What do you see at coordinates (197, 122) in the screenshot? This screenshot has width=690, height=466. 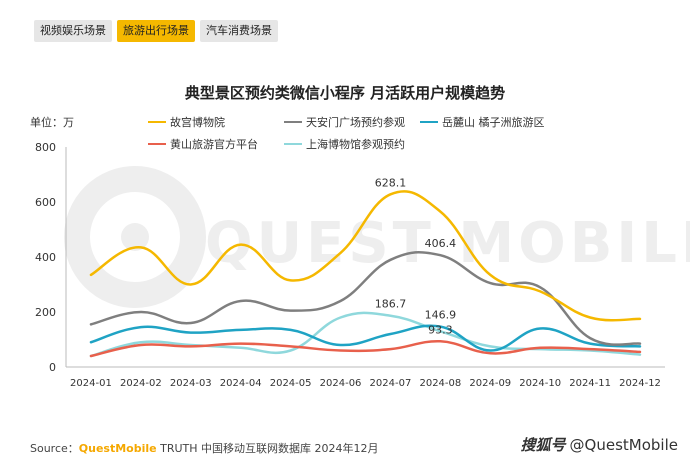 I see `legend-label: 故宫博物院` at bounding box center [197, 122].